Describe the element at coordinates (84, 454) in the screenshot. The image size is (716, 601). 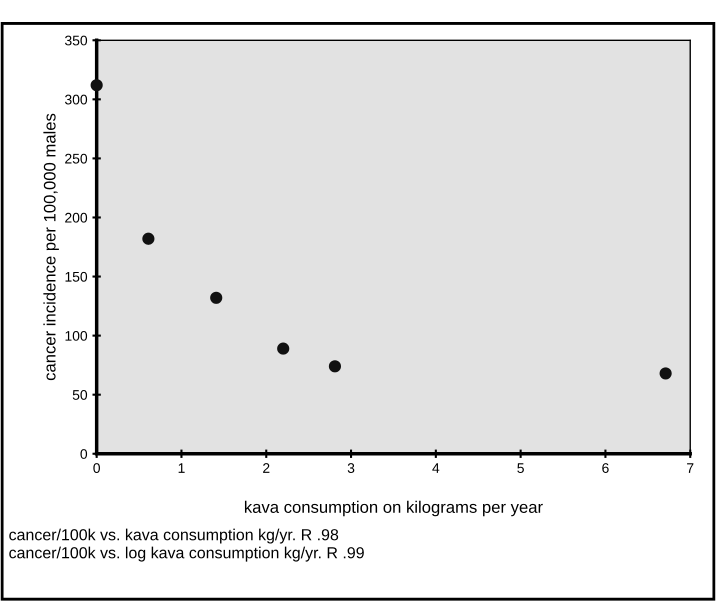
I see `y-tick-label: 0` at that location.